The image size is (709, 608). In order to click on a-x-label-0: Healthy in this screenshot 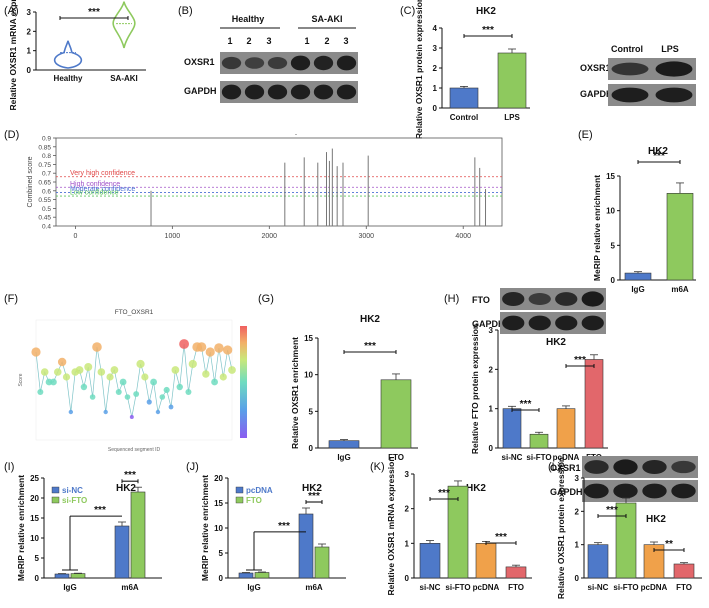, I will do `click(68, 78)`.